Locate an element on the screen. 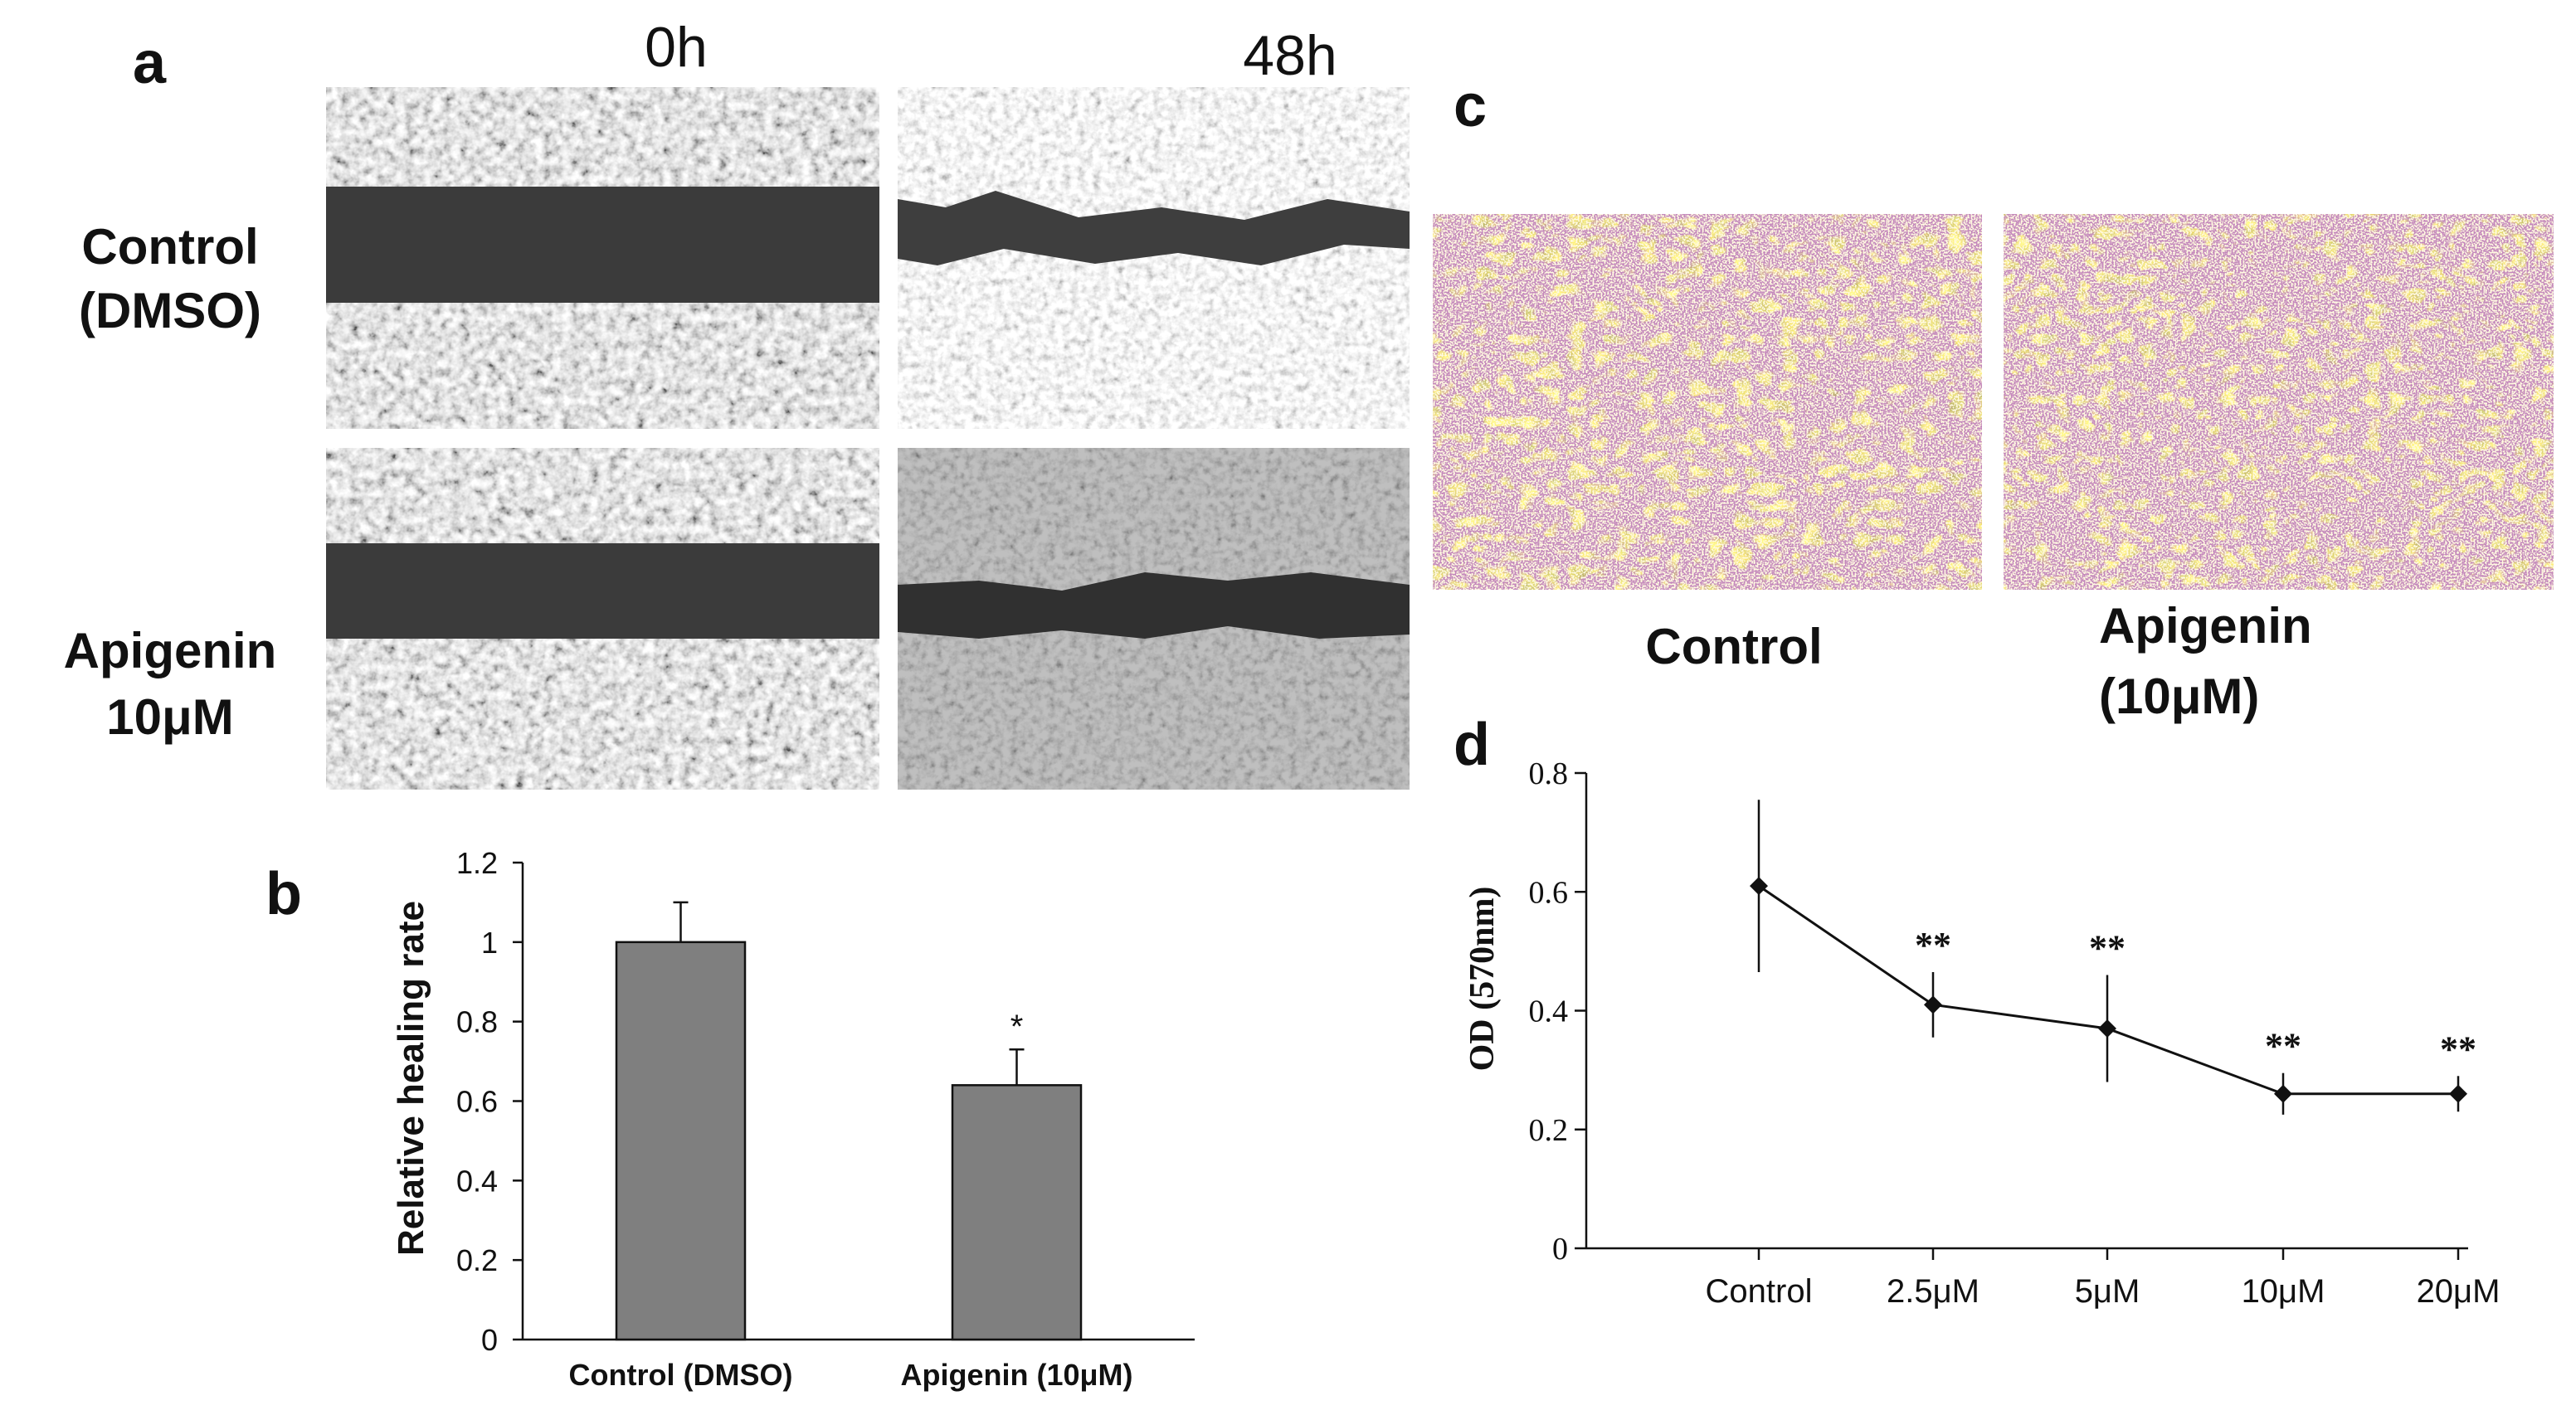 This screenshot has width=2576, height=1420. chart-b-ytick-label: 0.4 is located at coordinates (477, 1181).